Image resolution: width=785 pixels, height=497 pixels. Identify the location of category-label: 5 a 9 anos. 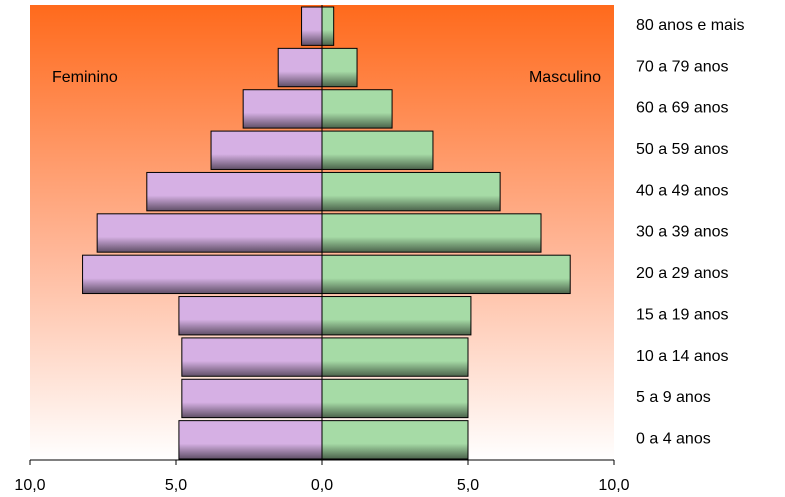
(673, 397).